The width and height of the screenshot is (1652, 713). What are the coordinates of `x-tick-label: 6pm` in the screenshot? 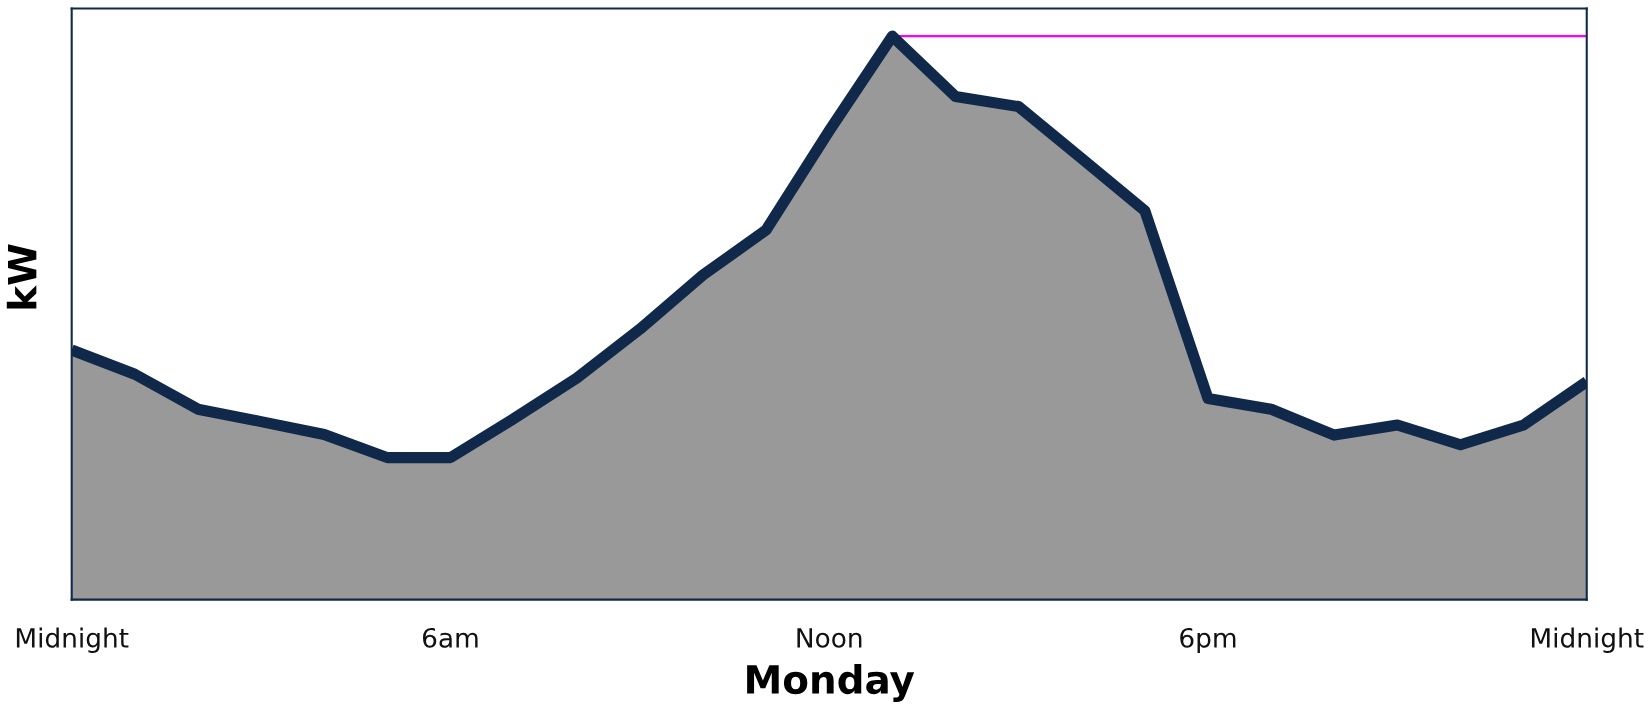 It's located at (1208, 640).